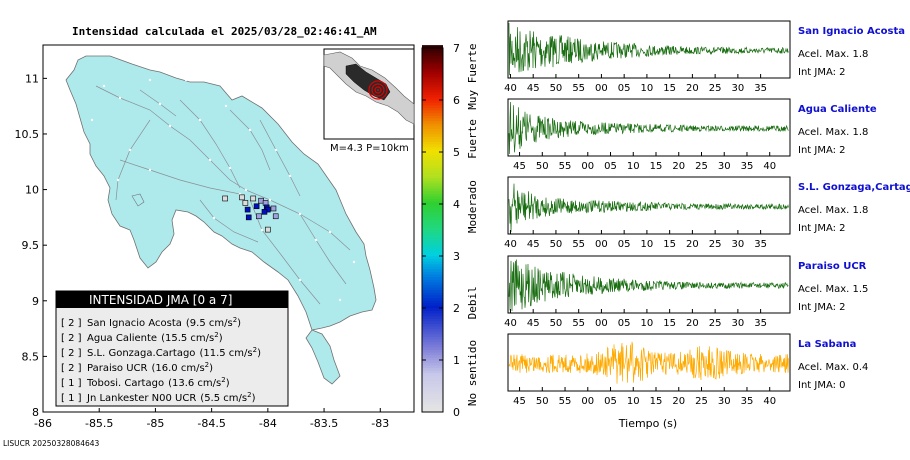 The image size is (910, 460). I want to click on colorbar-gradient, so click(432, 229).